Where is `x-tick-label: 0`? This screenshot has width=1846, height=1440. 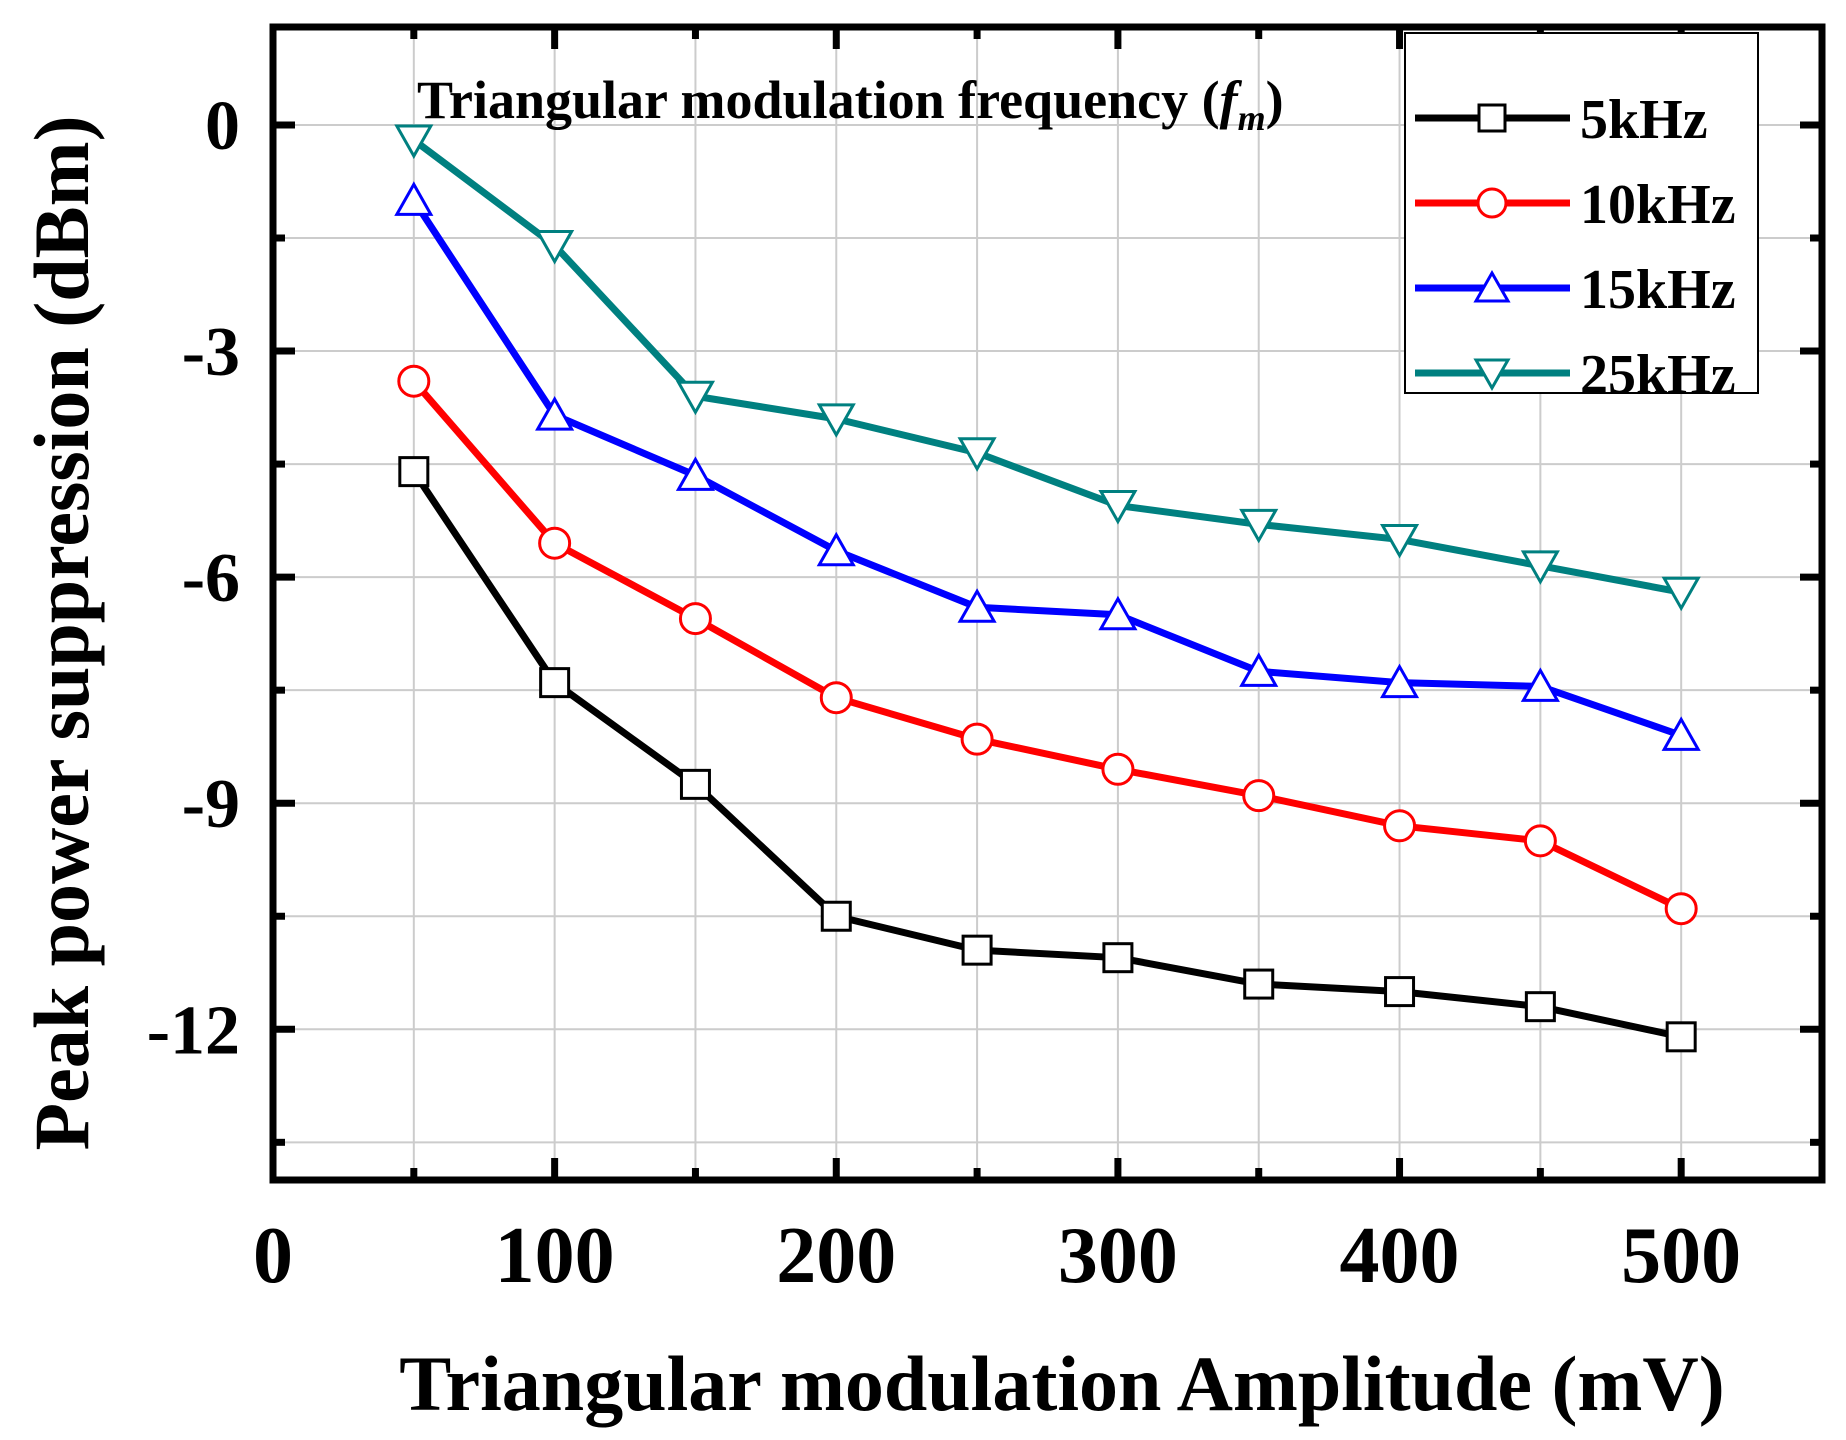 x-tick-label: 0 is located at coordinates (273, 1256).